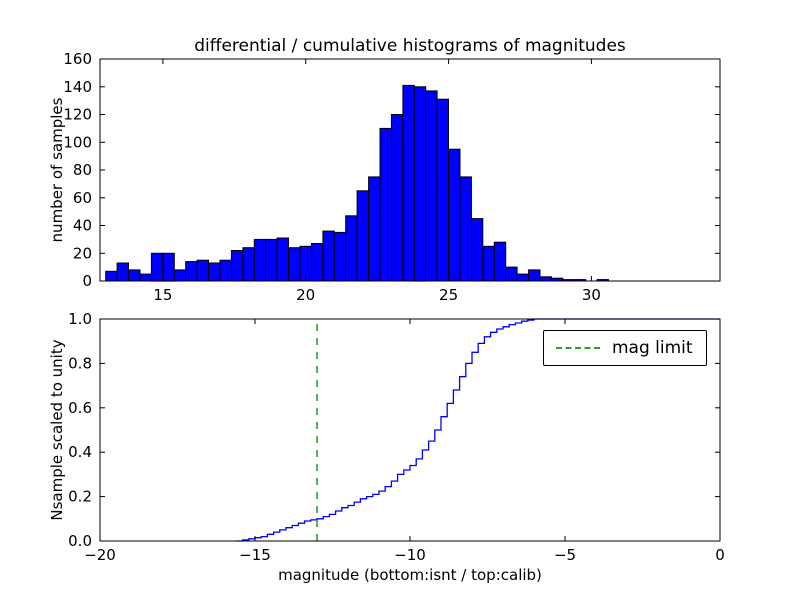  I want to click on bottom-y-axis-label: Nsample scaled to unity, so click(57, 430).